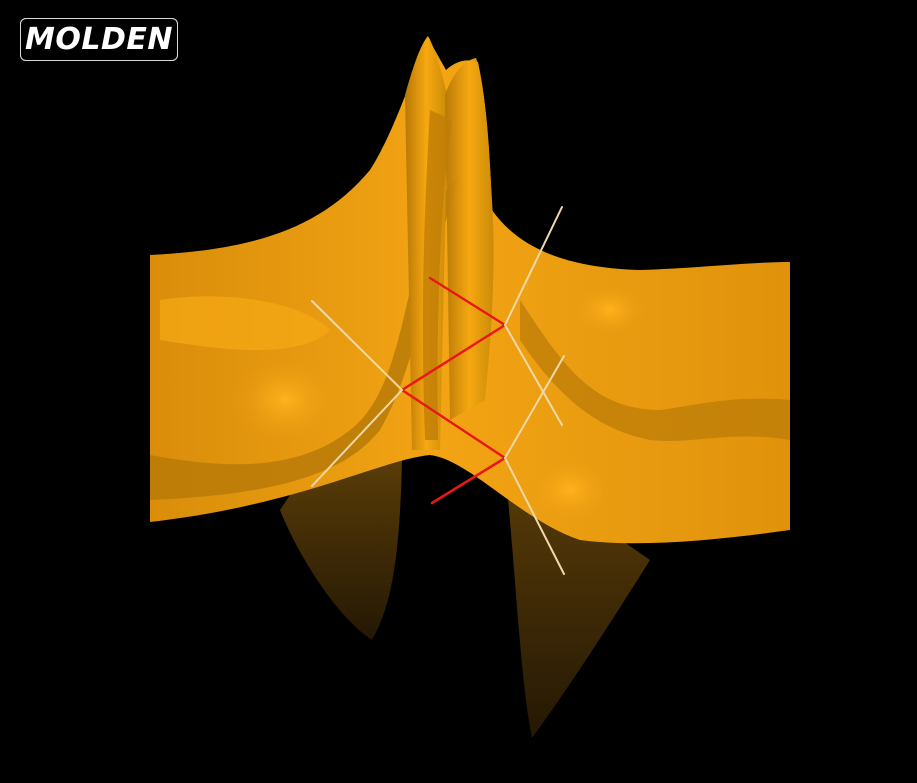  Describe the element at coordinates (469, 239) in the screenshot. I see `orbital-peak-right` at that location.